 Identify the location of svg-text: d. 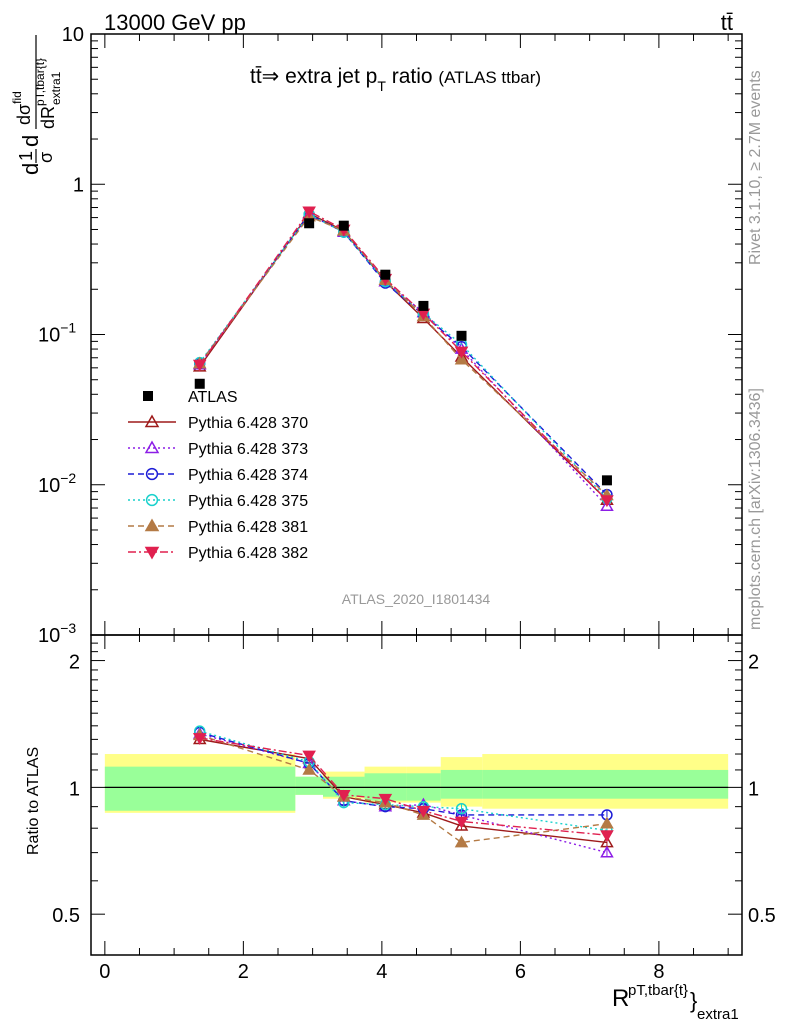
(30, 141).